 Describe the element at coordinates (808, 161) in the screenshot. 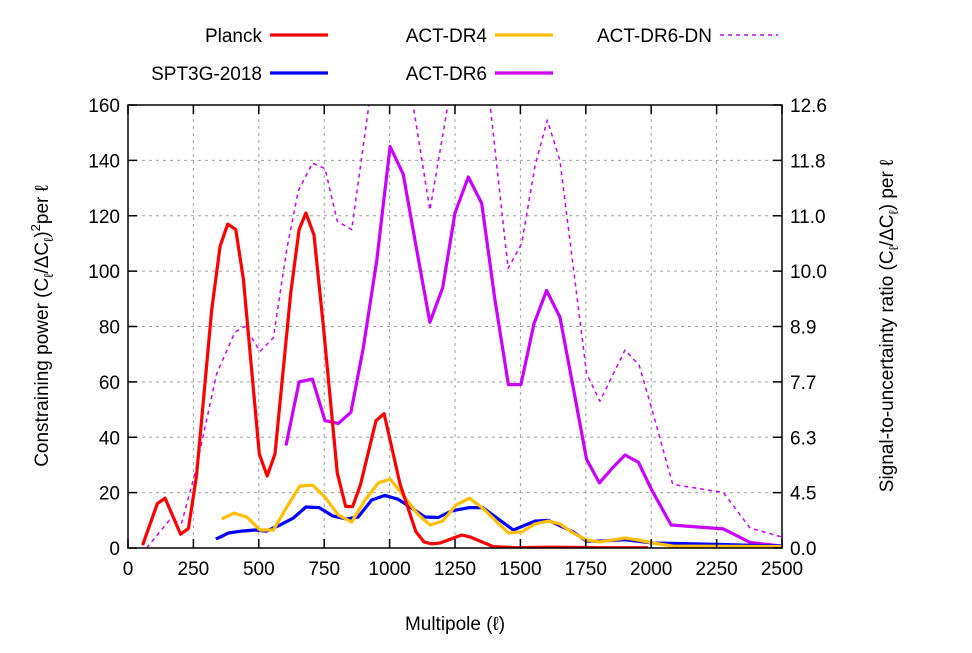

I see `y2-tick-label: 11.8` at that location.